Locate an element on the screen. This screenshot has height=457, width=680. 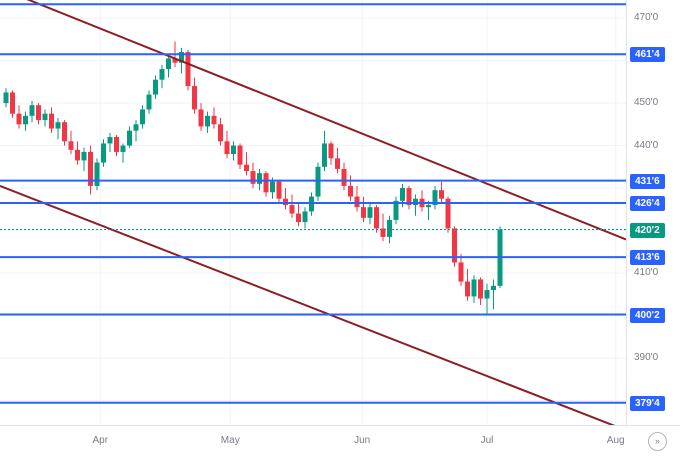
double-chevron-icon: » is located at coordinates (657, 441).